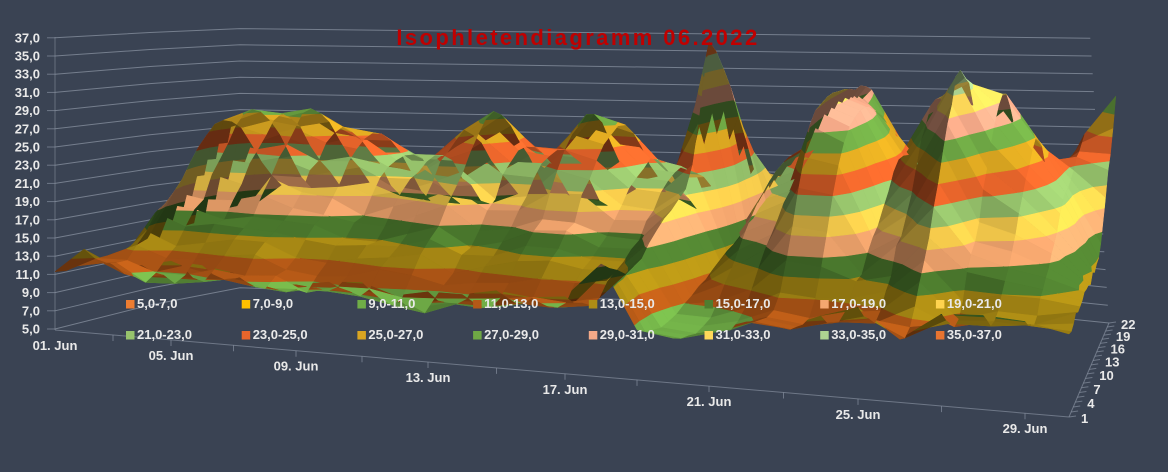  What do you see at coordinates (391, 303) in the screenshot?
I see `svg-text: 9,0-11,0` at bounding box center [391, 303].